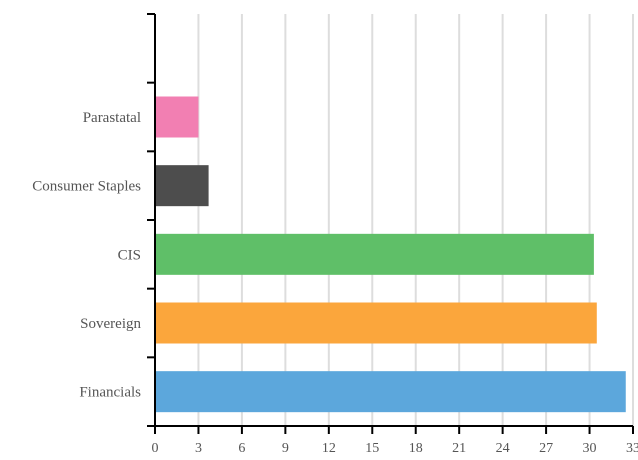 The height and width of the screenshot is (460, 638). What do you see at coordinates (112, 118) in the screenshot?
I see `category-label-parastatal: Parastatal` at bounding box center [112, 118].